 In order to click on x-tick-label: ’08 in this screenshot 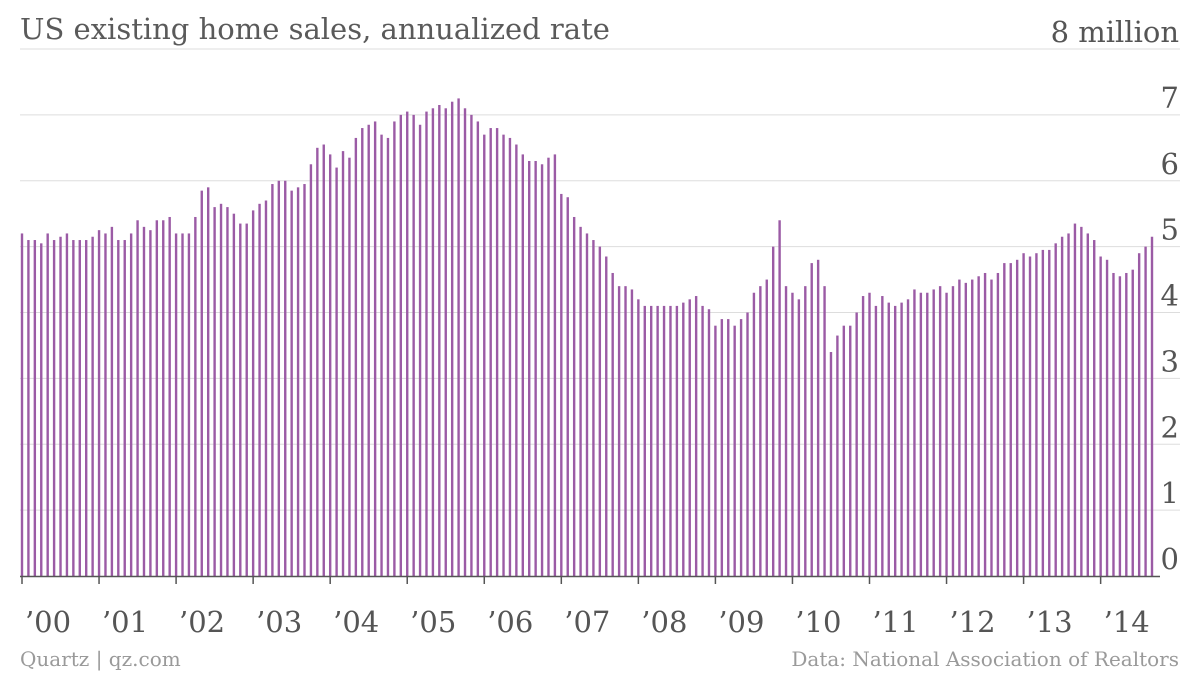, I will do `click(664, 622)`.